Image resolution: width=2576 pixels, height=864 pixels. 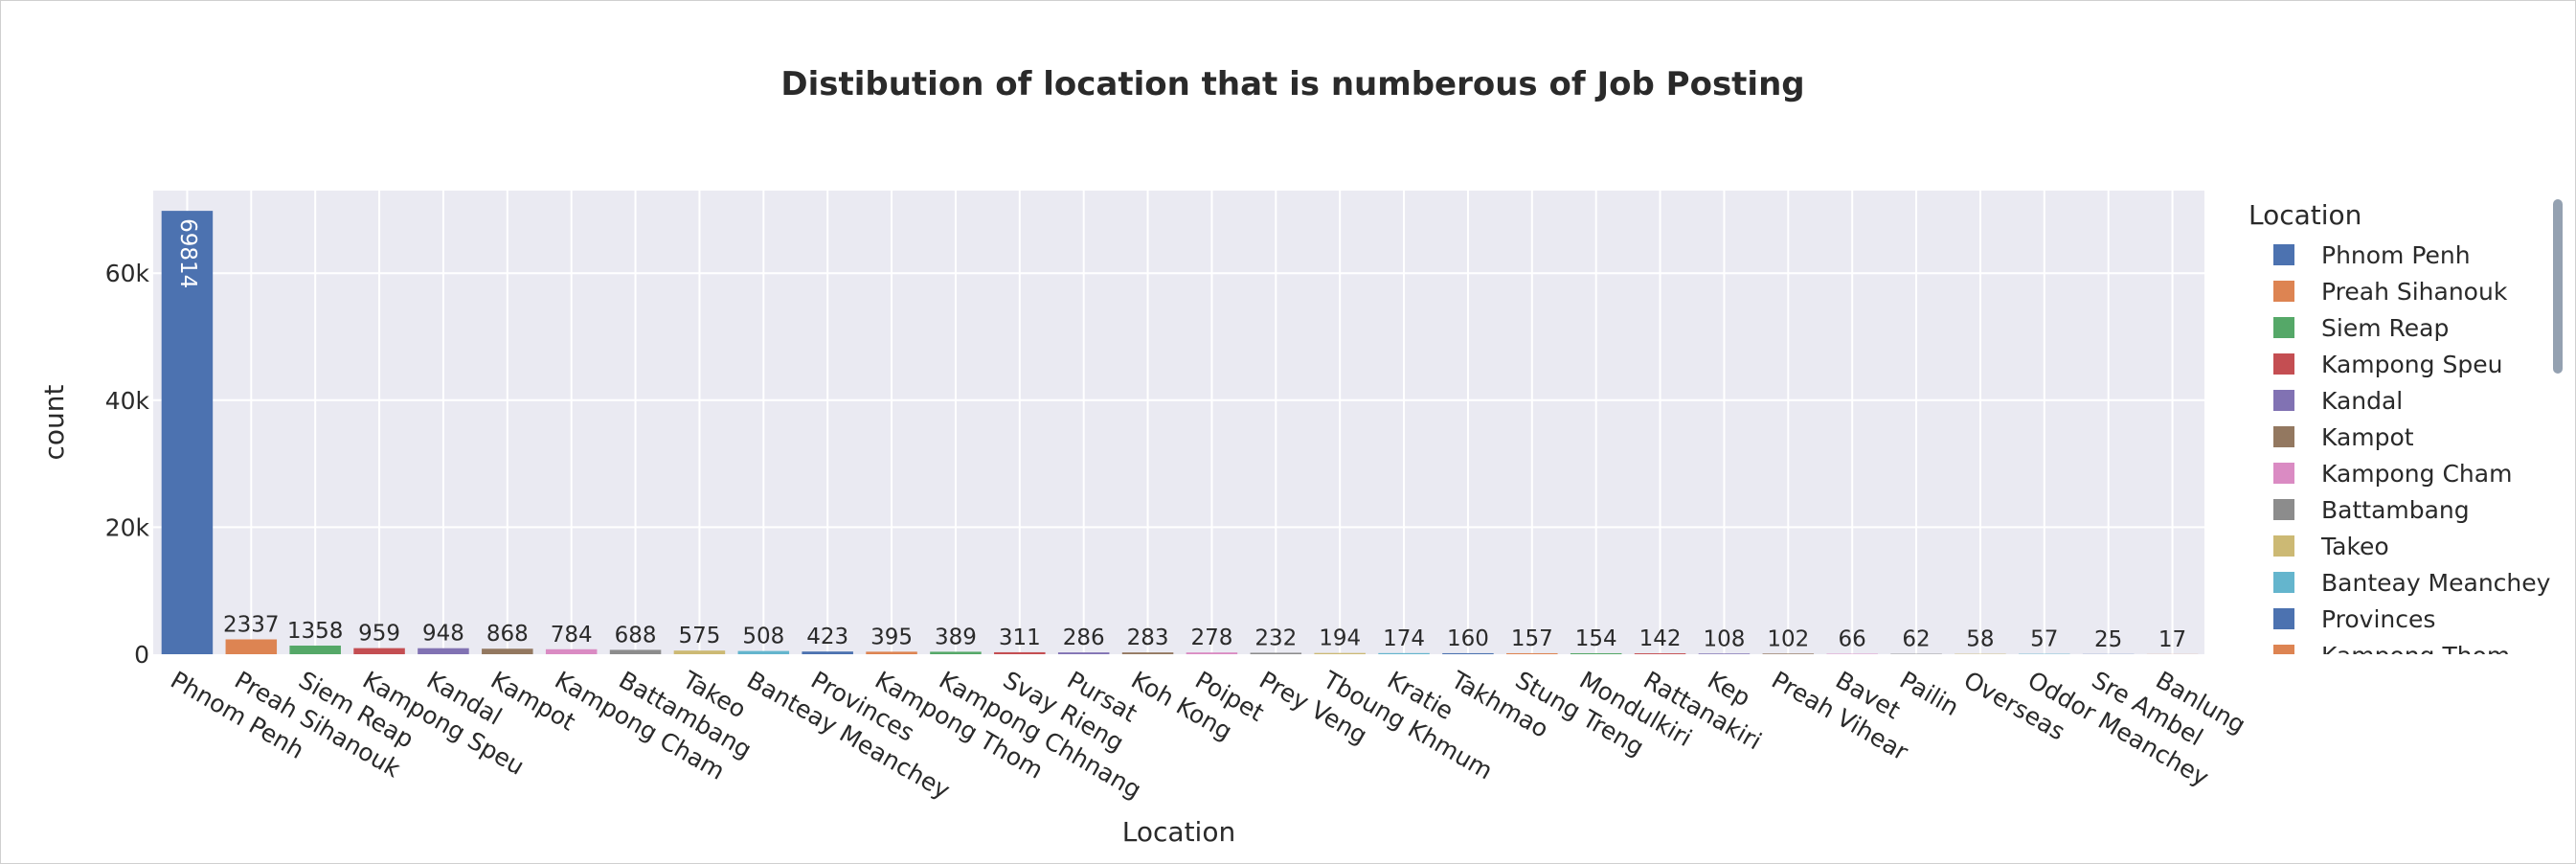 What do you see at coordinates (1660, 638) in the screenshot?
I see `data-label: 142` at bounding box center [1660, 638].